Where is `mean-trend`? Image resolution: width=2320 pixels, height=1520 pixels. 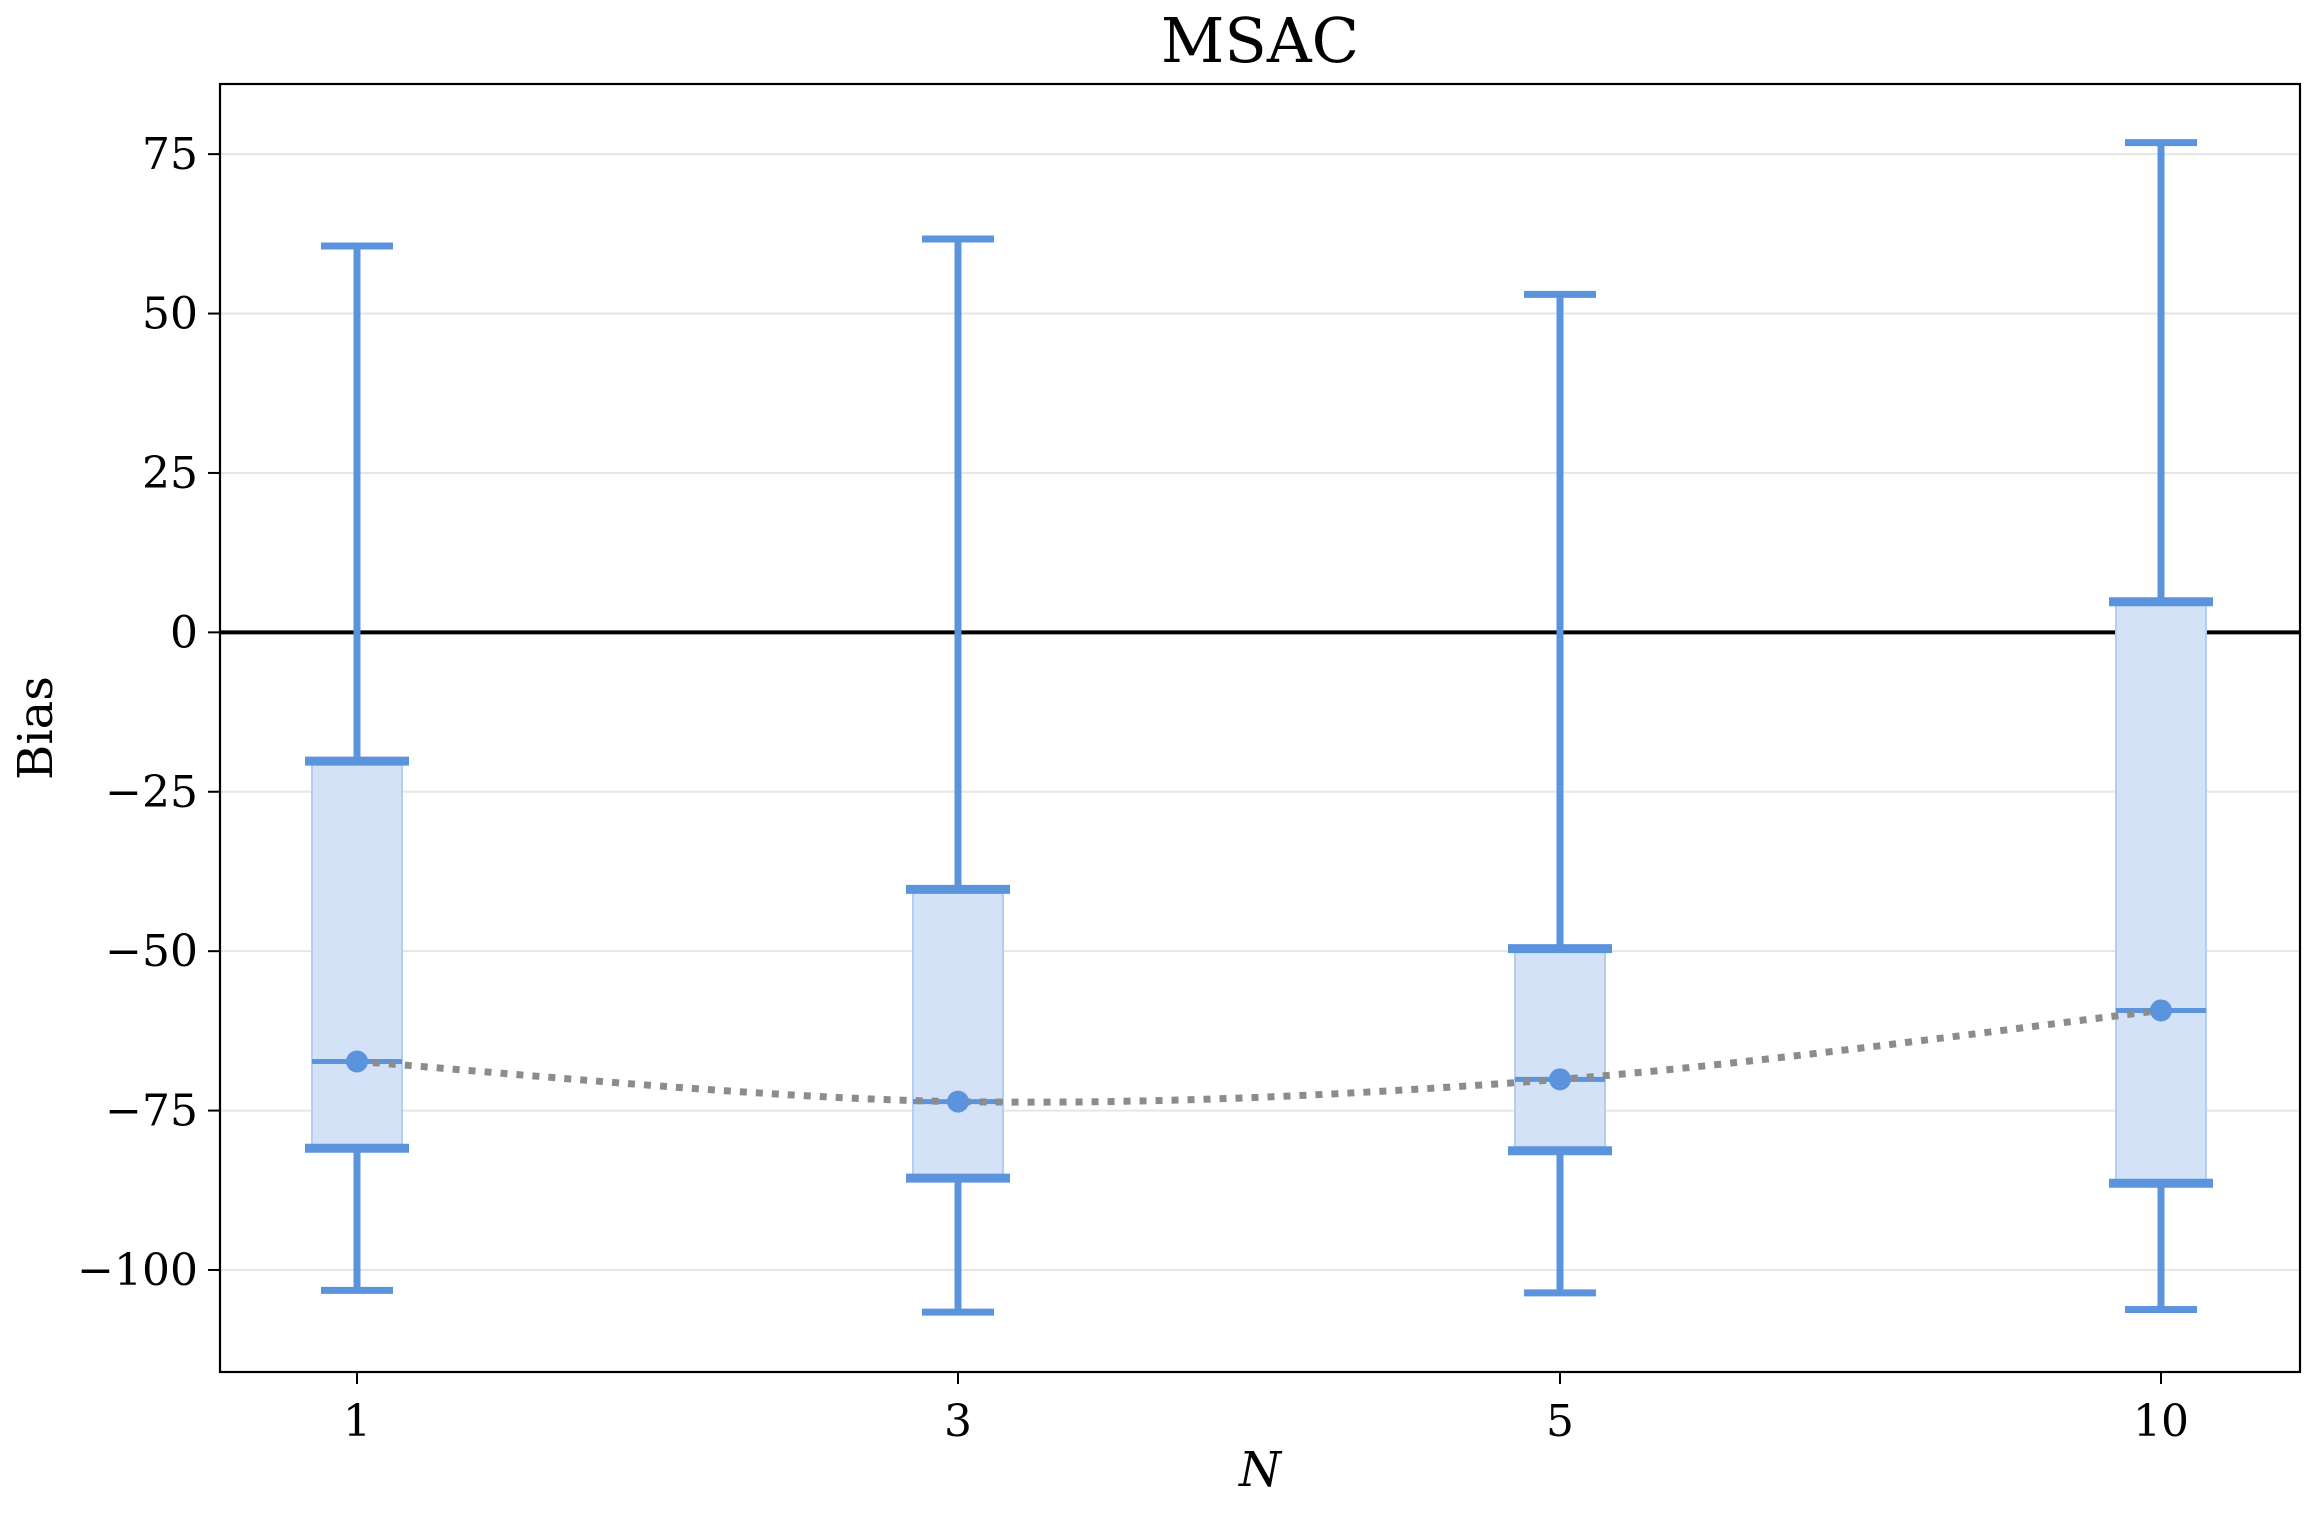
mean-trend is located at coordinates (1259, 1056).